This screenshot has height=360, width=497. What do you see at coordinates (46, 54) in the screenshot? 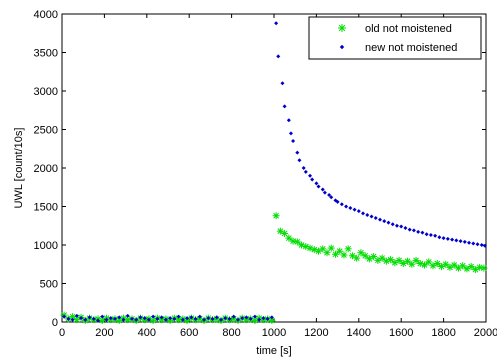
I see `y-tick-label: 3500` at bounding box center [46, 54].